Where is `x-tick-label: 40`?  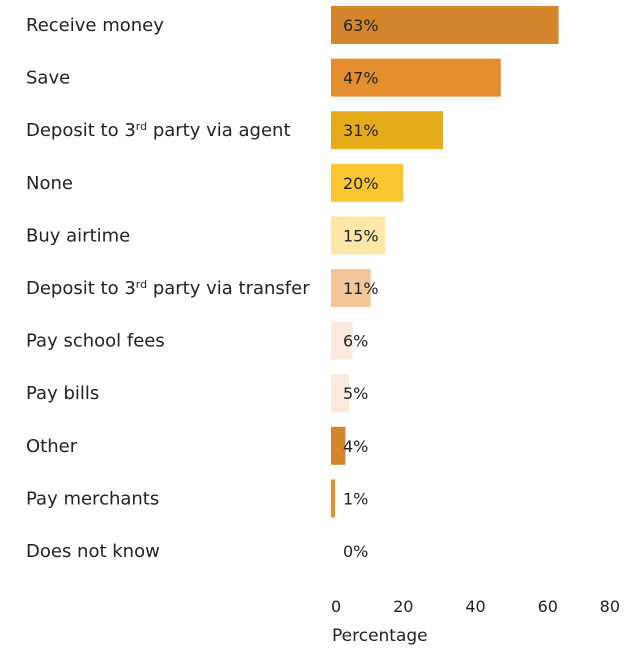
x-tick-label: 40 is located at coordinates (475, 606).